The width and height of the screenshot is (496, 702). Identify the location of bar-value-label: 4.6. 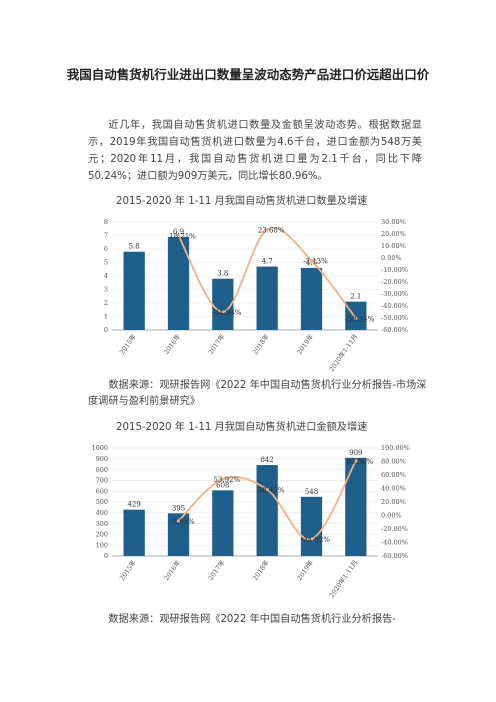
(312, 263).